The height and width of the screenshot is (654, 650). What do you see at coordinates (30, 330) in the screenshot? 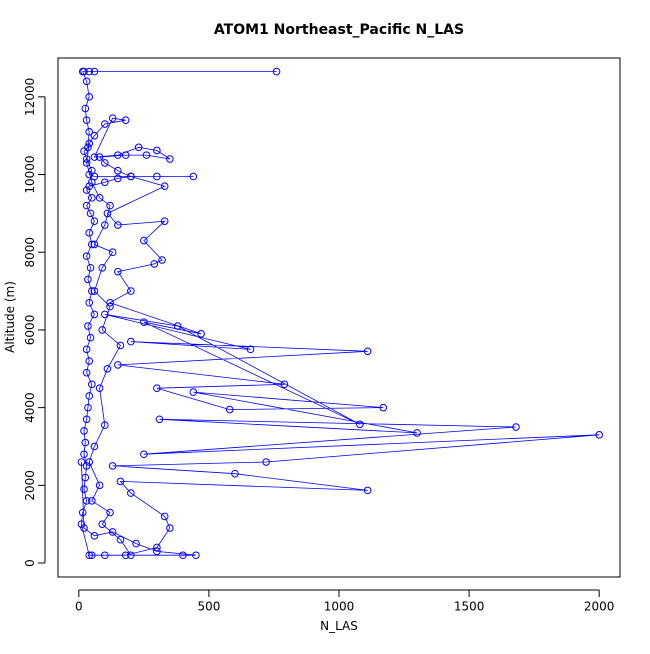
I see `y-tick-label: 6000` at bounding box center [30, 330].